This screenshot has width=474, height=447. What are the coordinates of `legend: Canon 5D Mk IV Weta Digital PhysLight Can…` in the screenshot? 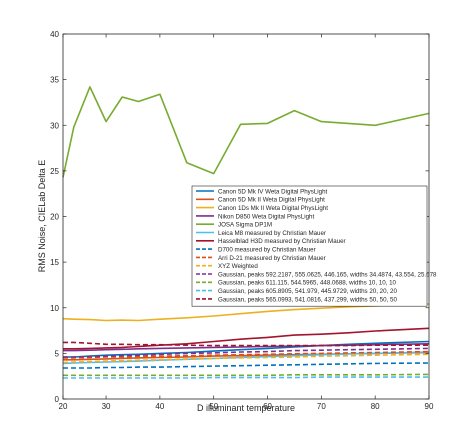 It's located at (314, 246).